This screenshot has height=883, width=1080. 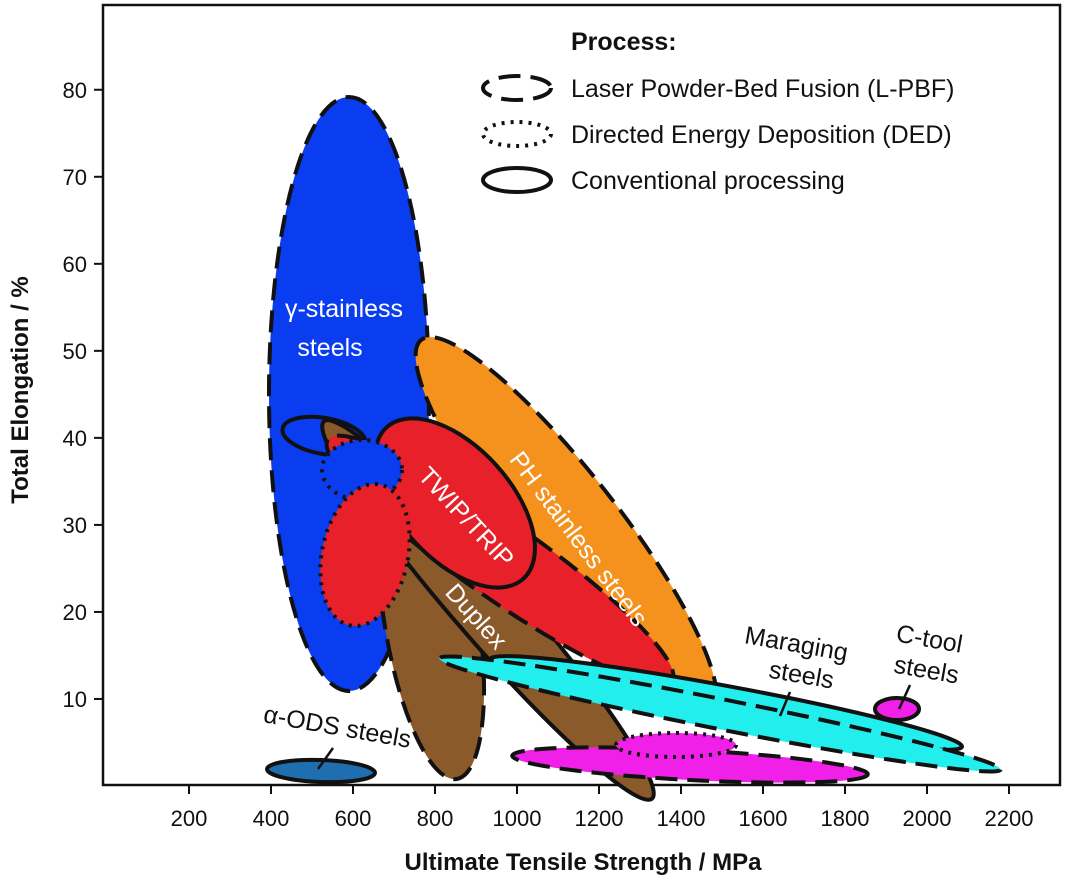 What do you see at coordinates (517, 88) in the screenshot?
I see `legend-swatch-dashed` at bounding box center [517, 88].